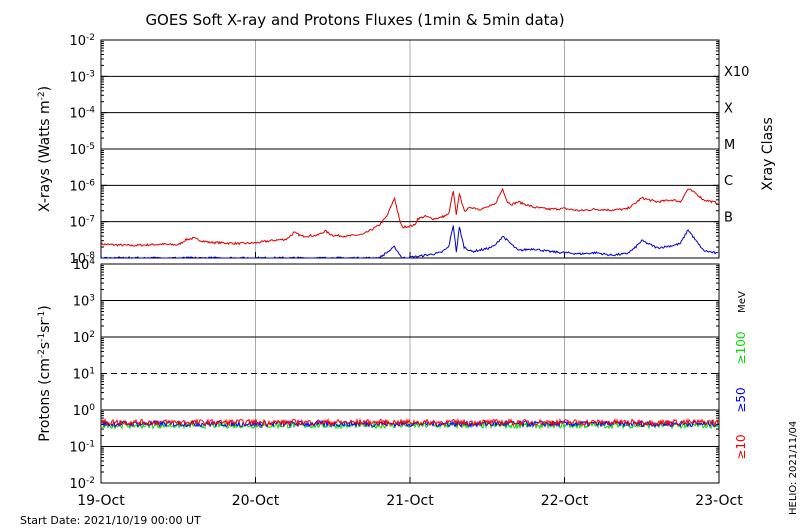 The image size is (800, 530). What do you see at coordinates (736, 72) in the screenshot?
I see `flare-class-label: X10` at bounding box center [736, 72].